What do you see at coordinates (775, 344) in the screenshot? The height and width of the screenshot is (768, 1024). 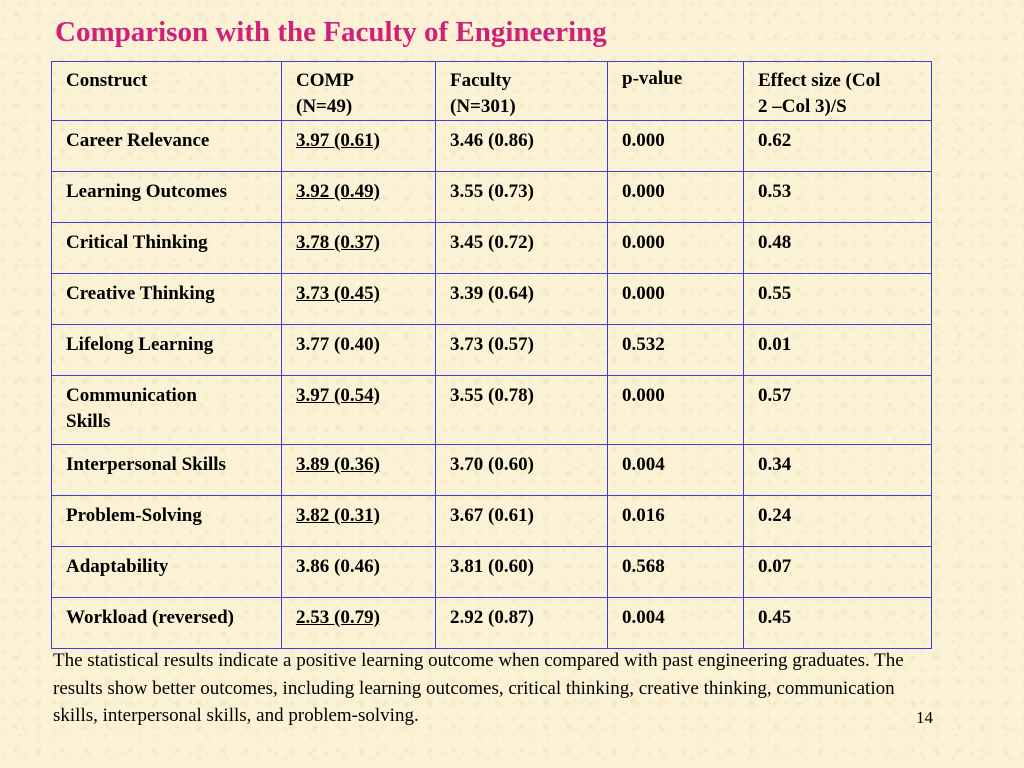 I see `effect-size-value: 0.01` at bounding box center [775, 344].